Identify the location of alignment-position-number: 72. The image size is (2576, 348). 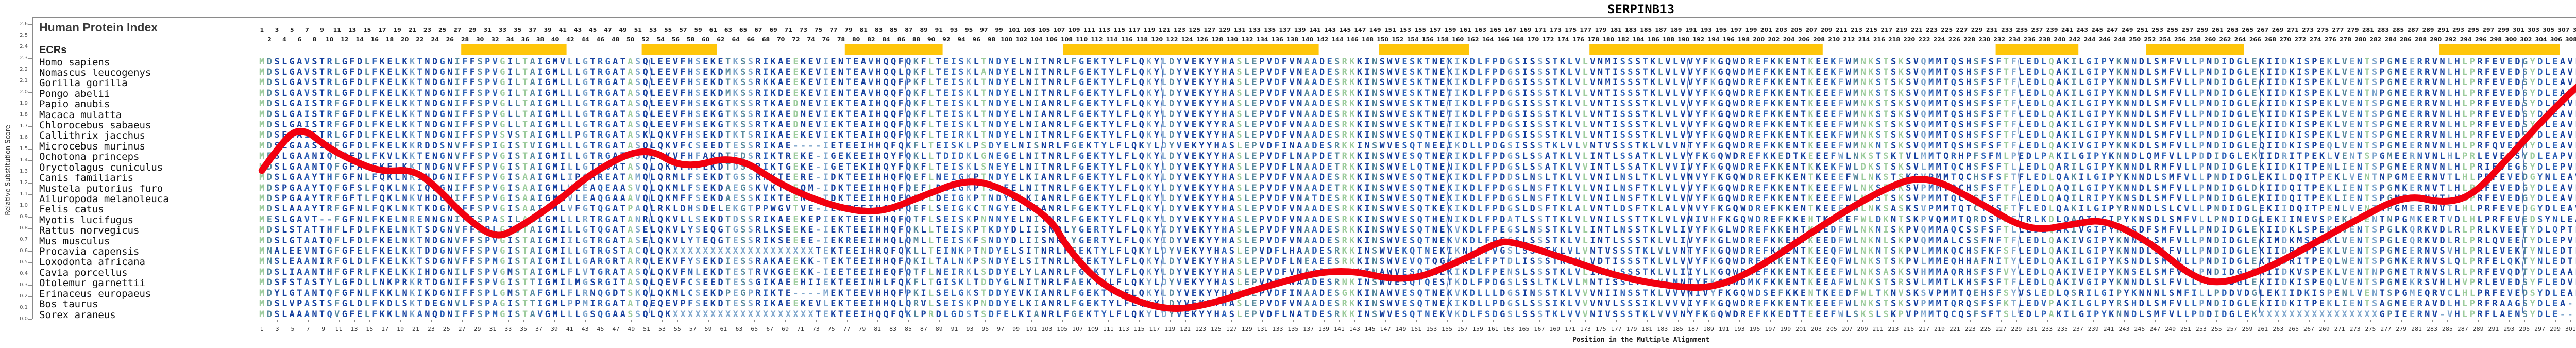
(796, 39).